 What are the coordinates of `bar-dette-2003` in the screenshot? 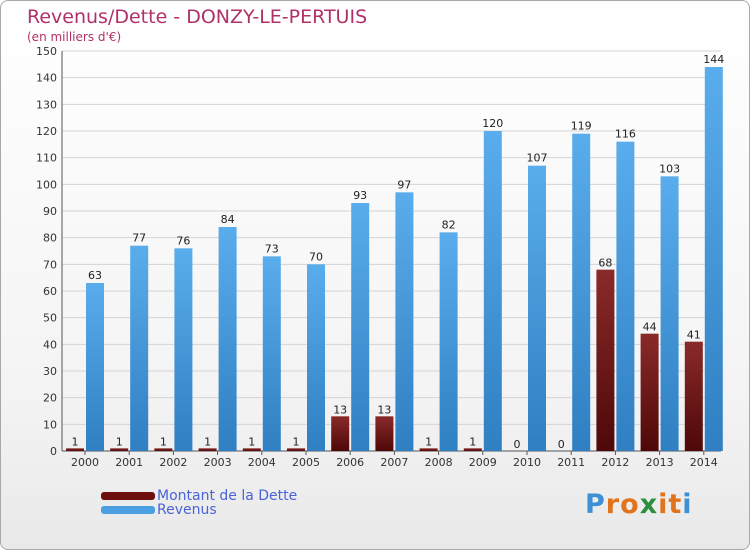 It's located at (207, 449).